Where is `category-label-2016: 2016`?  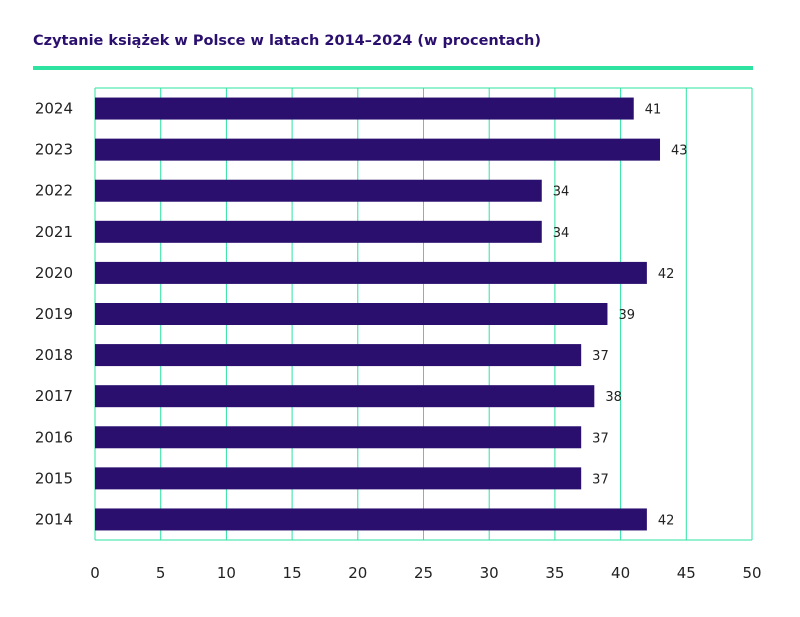
category-label-2016: 2016 is located at coordinates (54, 437).